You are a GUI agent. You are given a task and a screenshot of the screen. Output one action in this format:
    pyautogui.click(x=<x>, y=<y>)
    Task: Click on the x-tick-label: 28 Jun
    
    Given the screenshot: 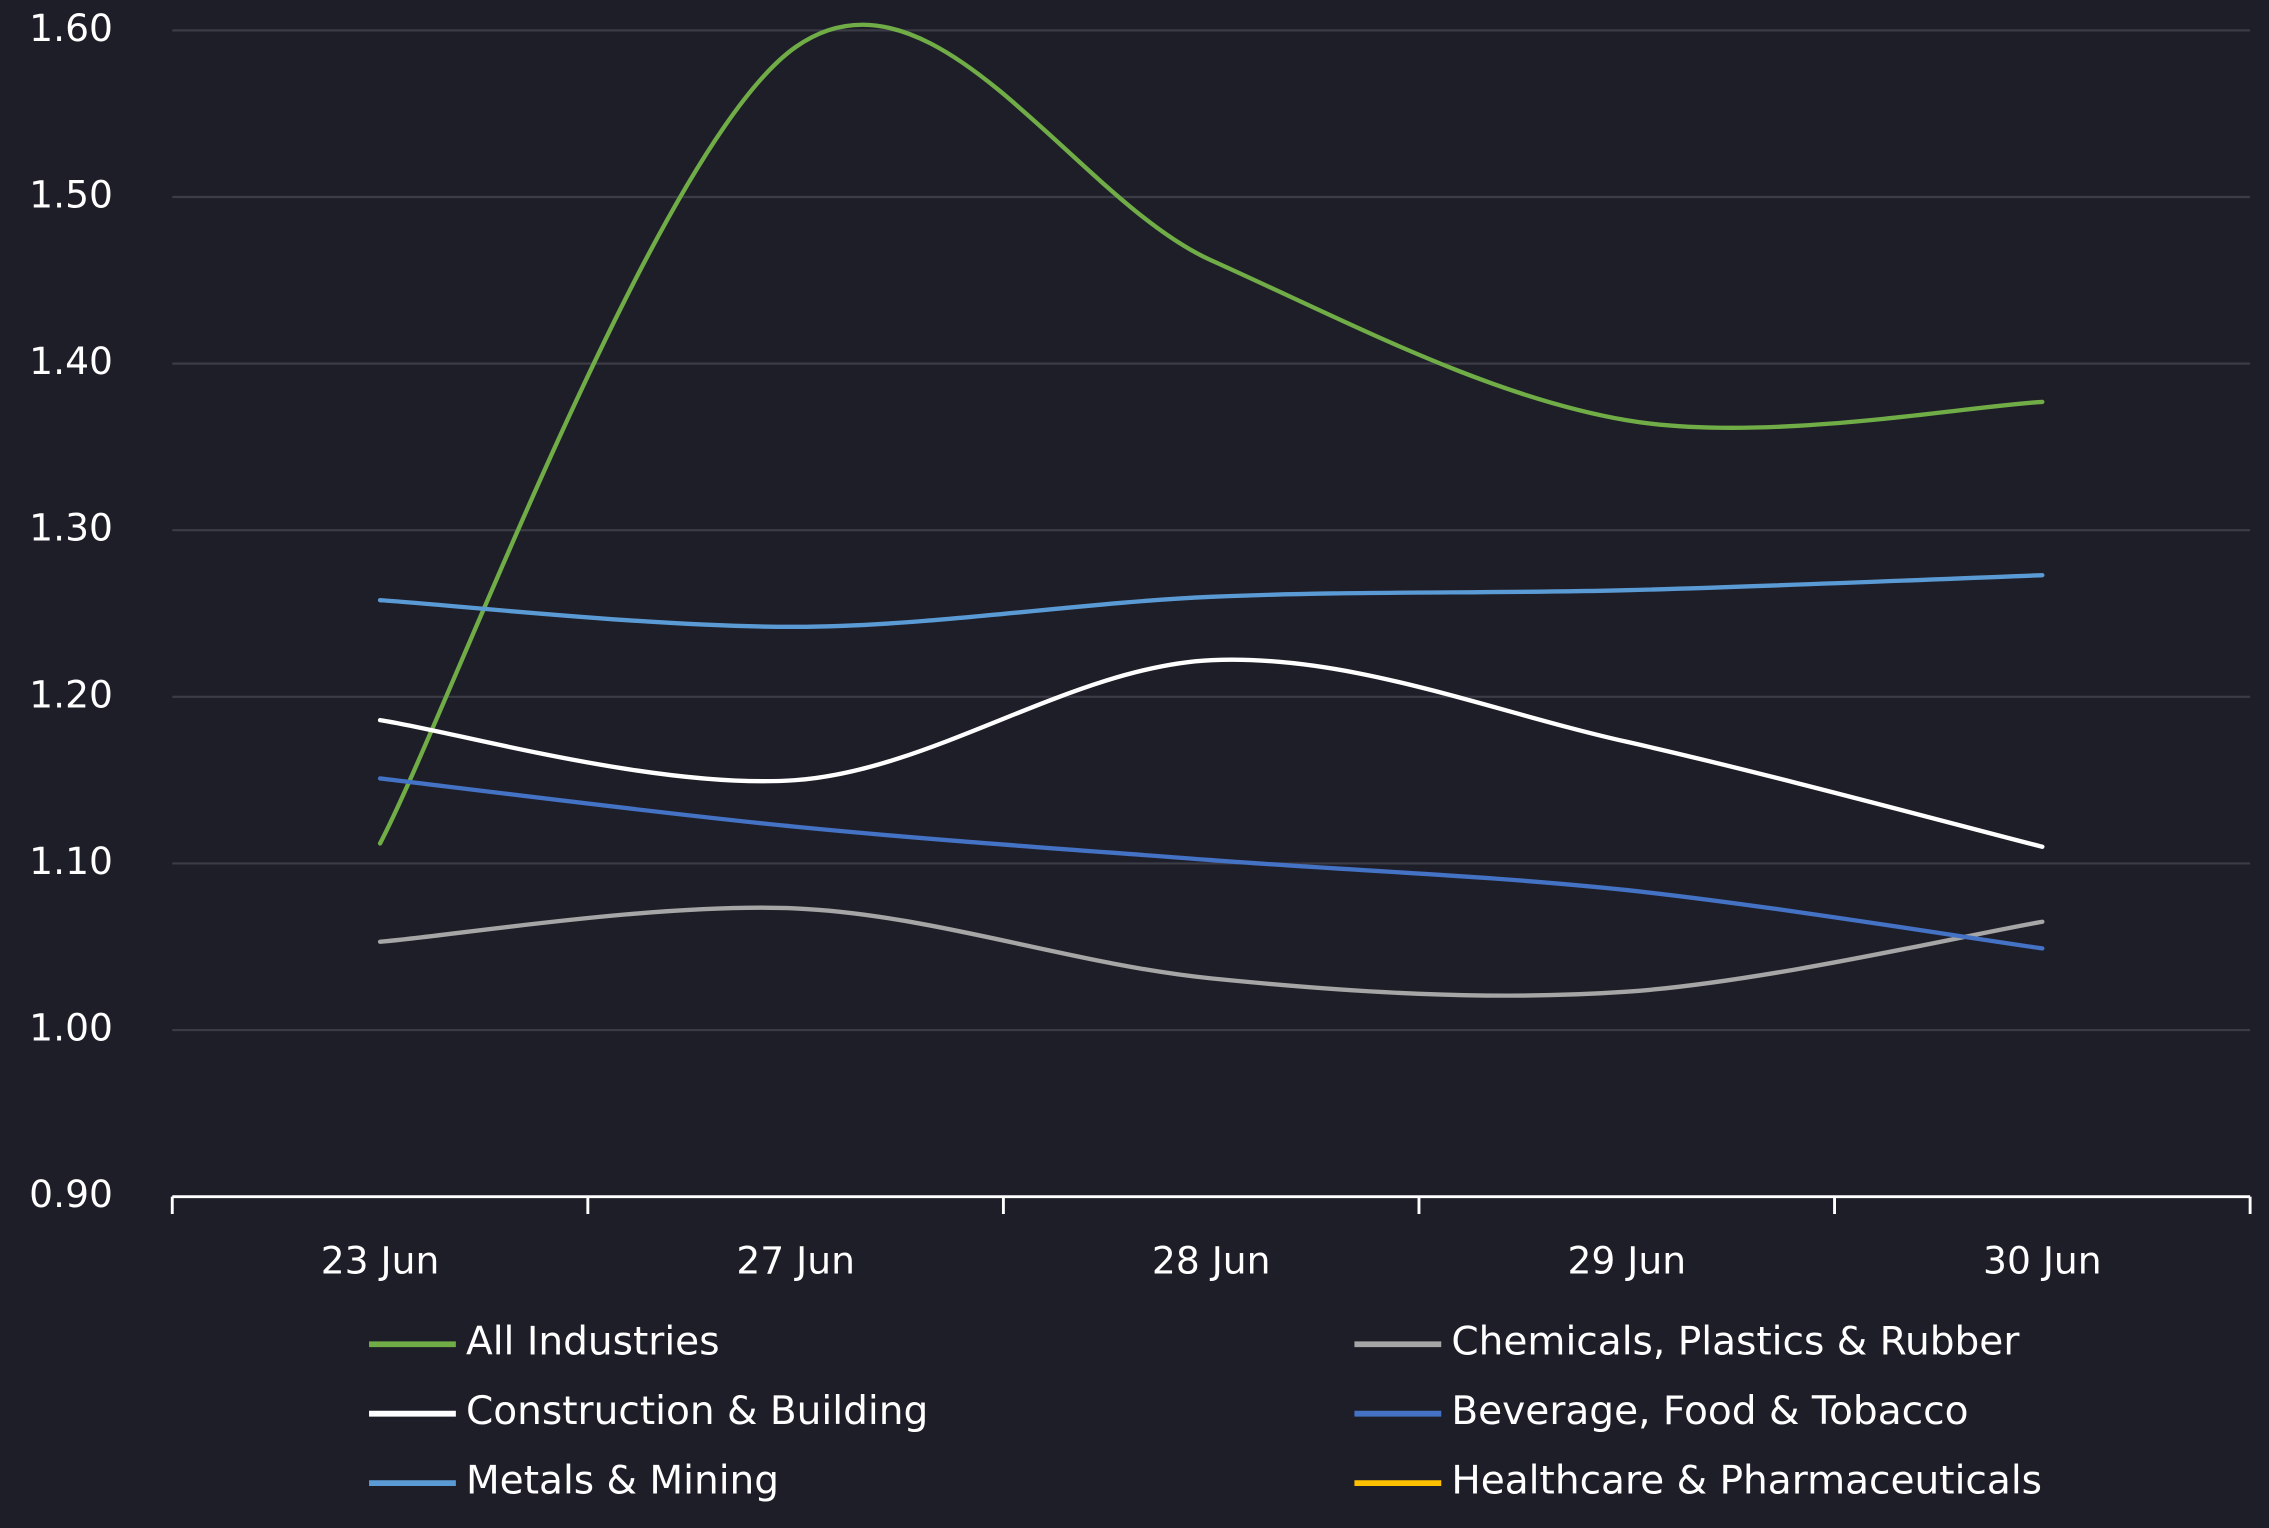 What is the action you would take?
    pyautogui.click(x=1211, y=1261)
    